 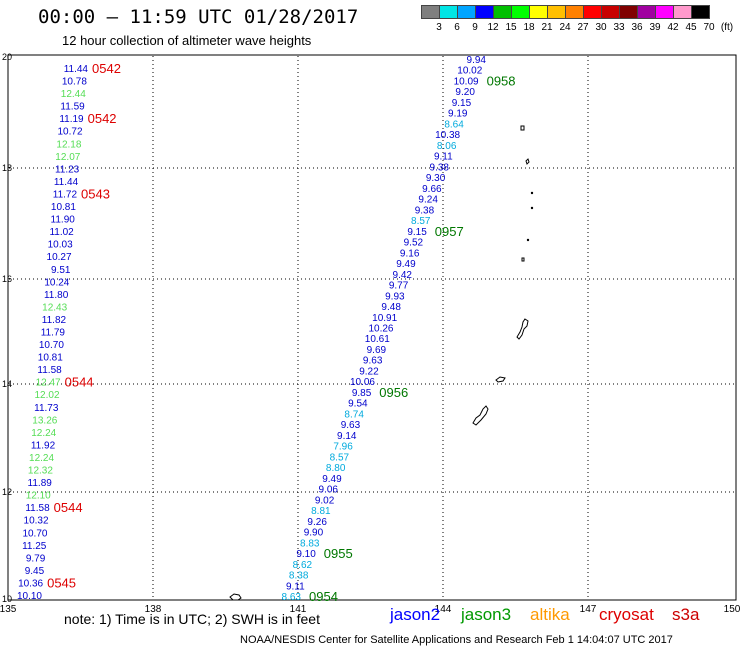 I want to click on wave-height-value: 12.43, so click(x=54, y=307).